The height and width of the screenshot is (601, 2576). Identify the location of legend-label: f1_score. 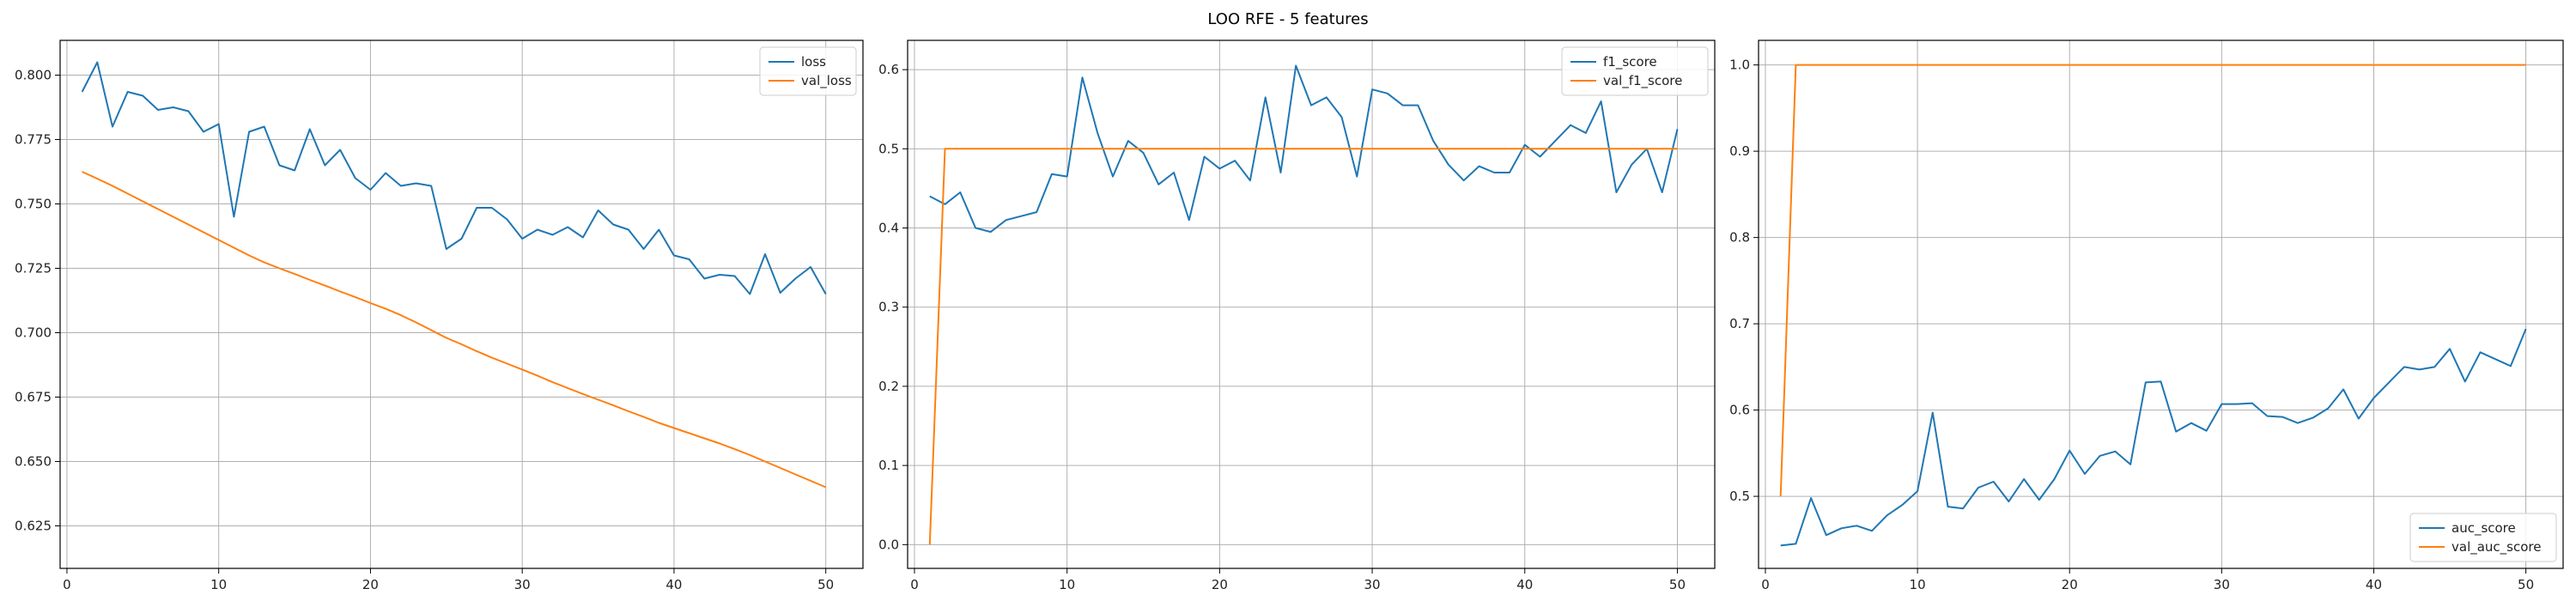
(1630, 62).